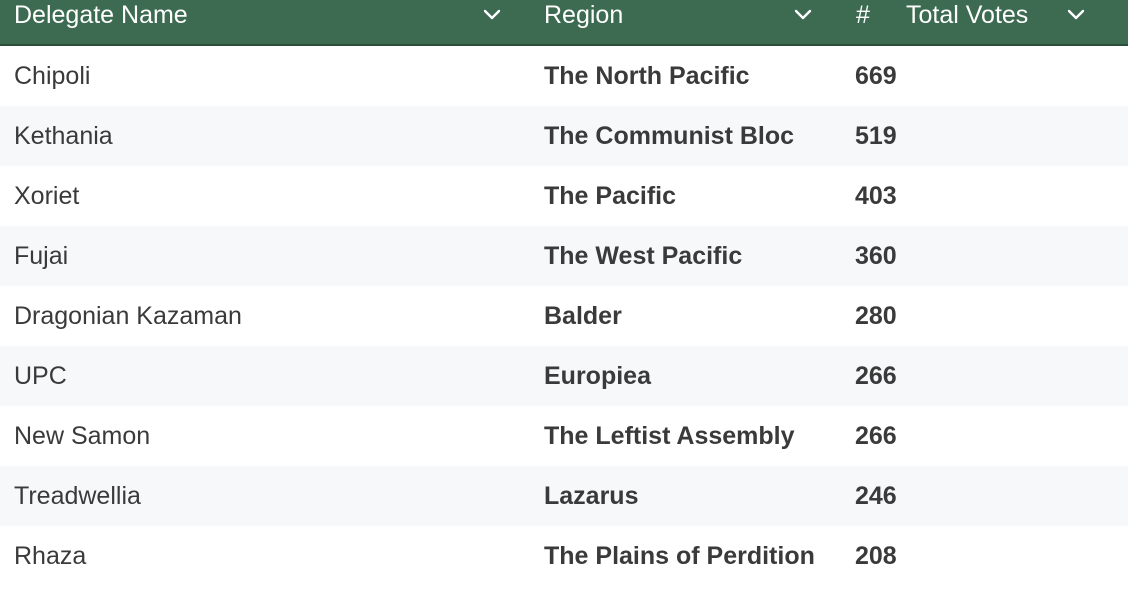 Image resolution: width=1128 pixels, height=596 pixels. Describe the element at coordinates (876, 75) in the screenshot. I see `total-votes-cell: 669` at that location.